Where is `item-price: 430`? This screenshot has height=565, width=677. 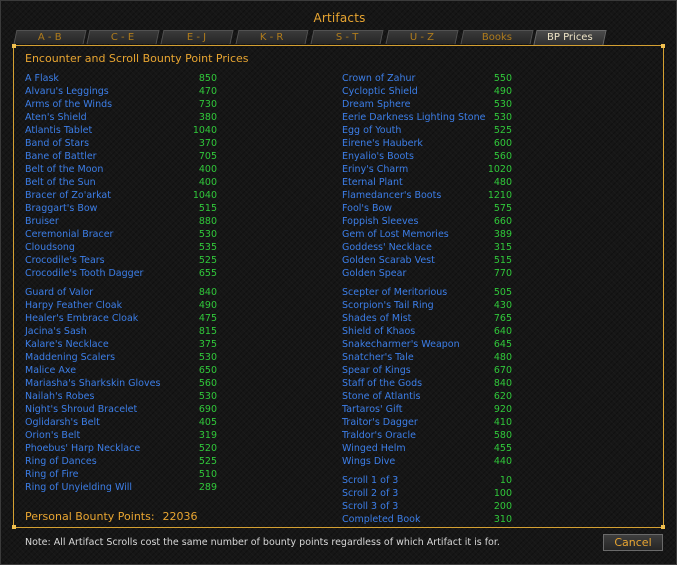
item-price: 430 is located at coordinates (502, 305).